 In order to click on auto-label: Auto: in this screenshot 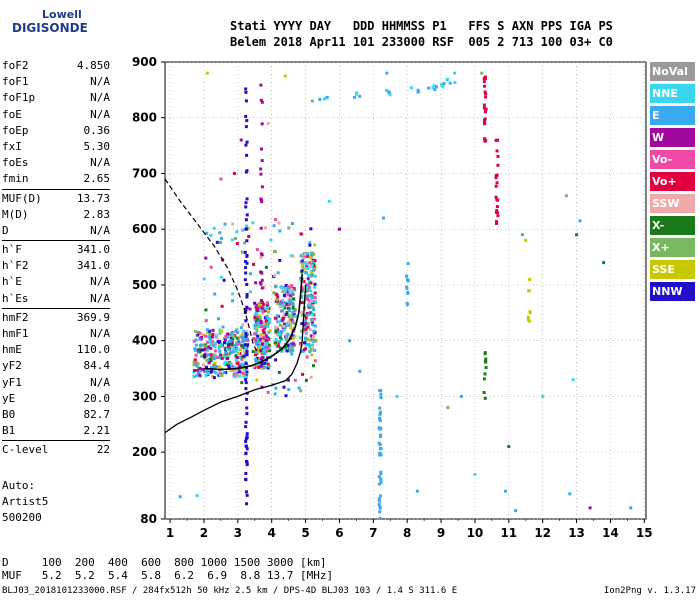, I will do `click(19, 485)`.